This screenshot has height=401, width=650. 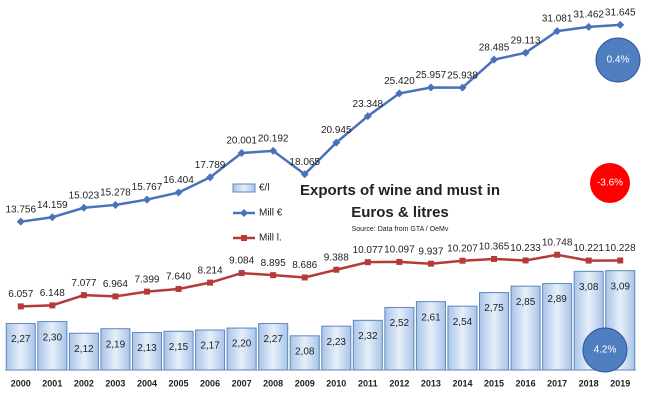 What do you see at coordinates (400, 229) in the screenshot?
I see `chart-subtitle: Source: Data from GTA / OeMv` at bounding box center [400, 229].